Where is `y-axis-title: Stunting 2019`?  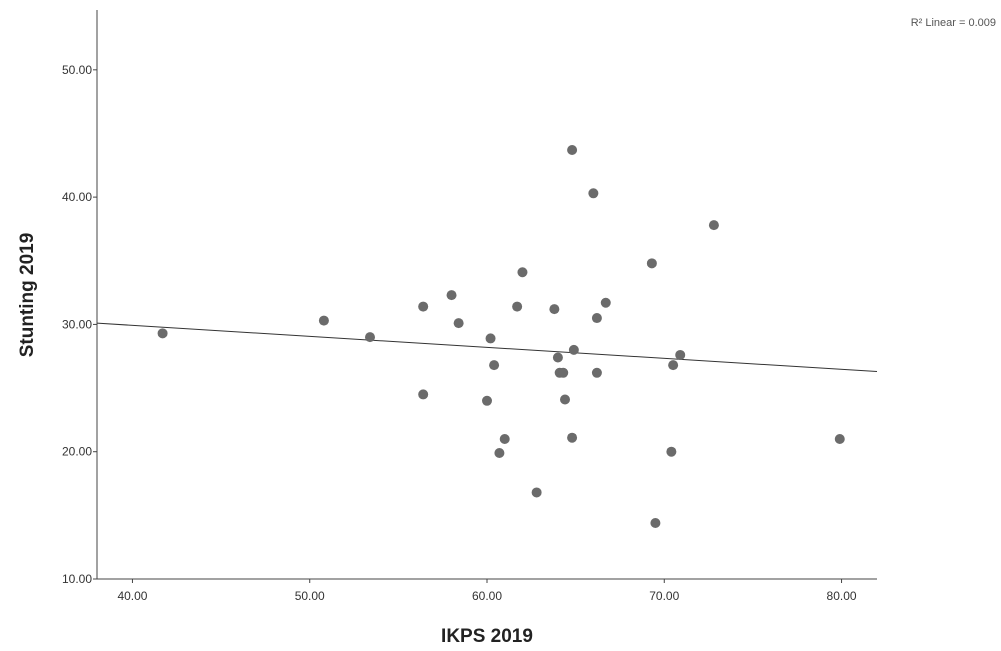 y-axis-title: Stunting 2019 is located at coordinates (27, 295).